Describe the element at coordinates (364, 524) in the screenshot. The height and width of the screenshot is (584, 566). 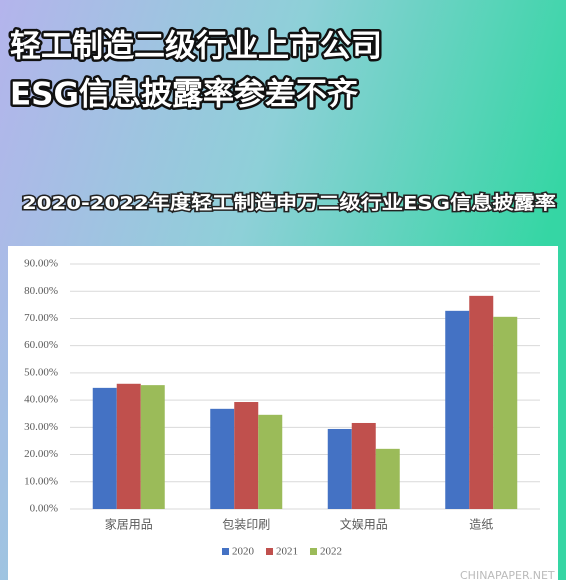
I see `x-tick-label: 文娱用品` at that location.